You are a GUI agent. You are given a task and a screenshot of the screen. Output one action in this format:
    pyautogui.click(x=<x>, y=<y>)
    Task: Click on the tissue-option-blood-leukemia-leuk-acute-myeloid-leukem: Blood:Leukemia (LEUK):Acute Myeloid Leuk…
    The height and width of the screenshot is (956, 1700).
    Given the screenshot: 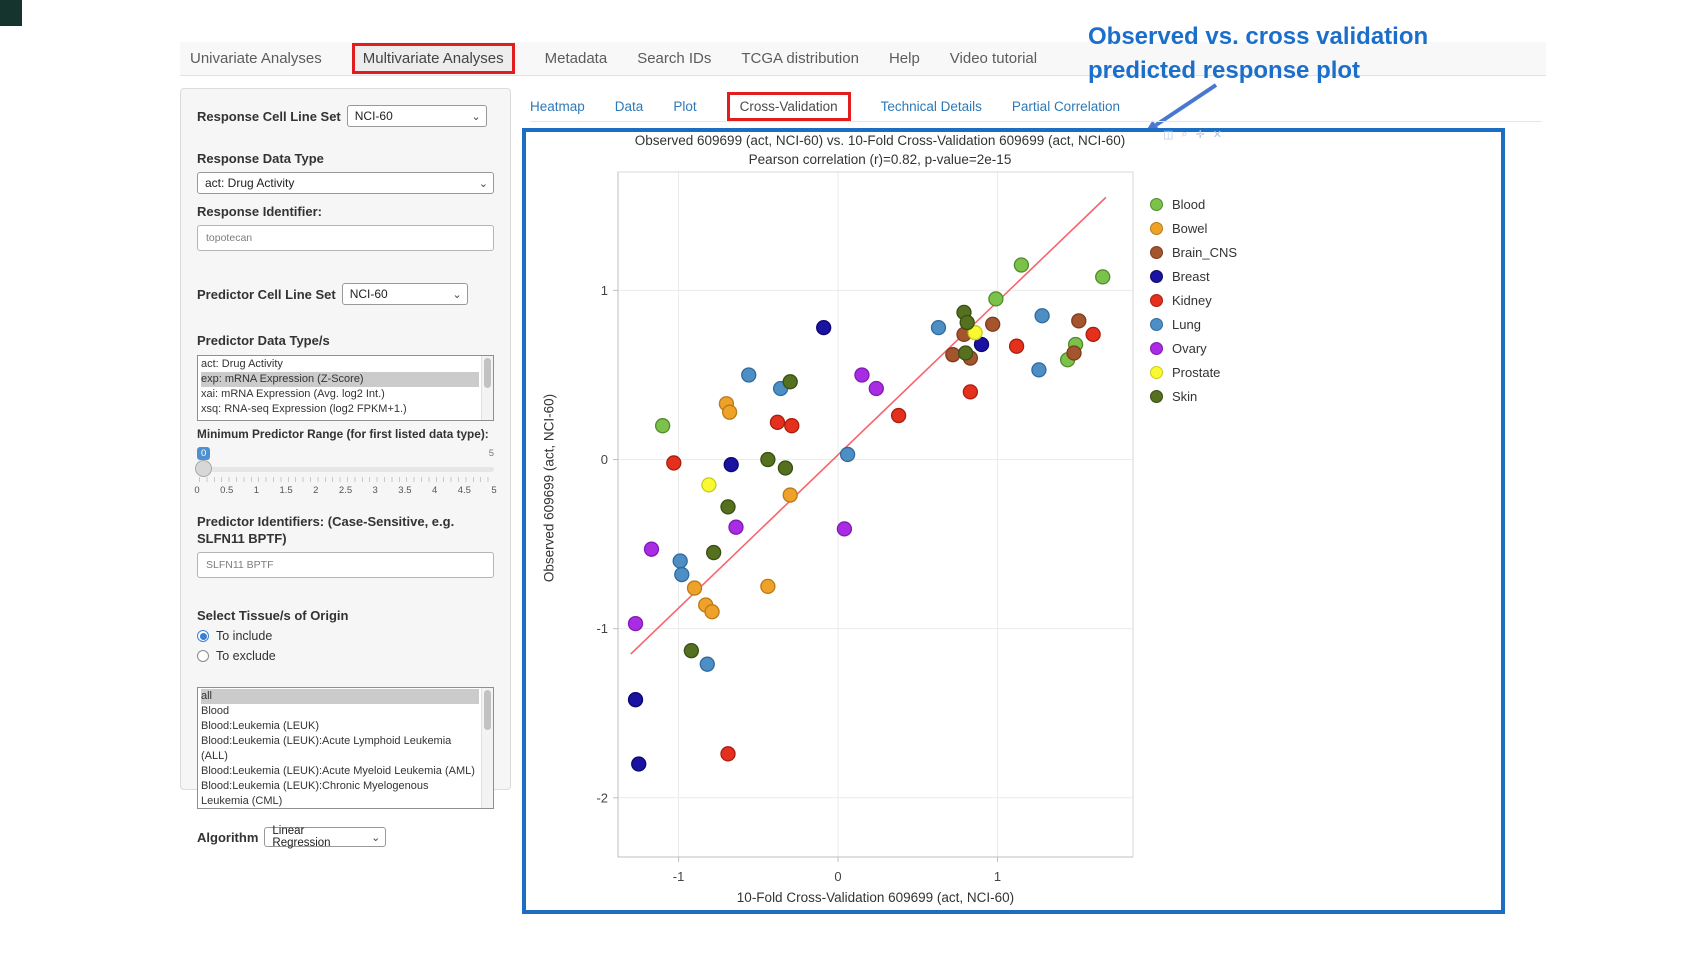 What is the action you would take?
    pyautogui.click(x=338, y=771)
    